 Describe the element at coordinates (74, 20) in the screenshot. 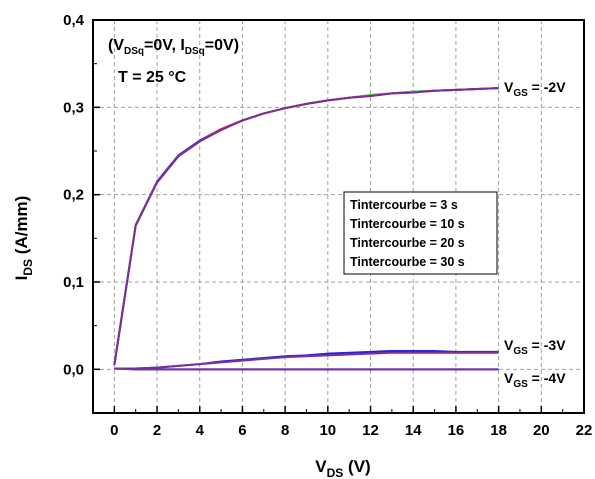

I see `y-tick-label: 0,4` at that location.